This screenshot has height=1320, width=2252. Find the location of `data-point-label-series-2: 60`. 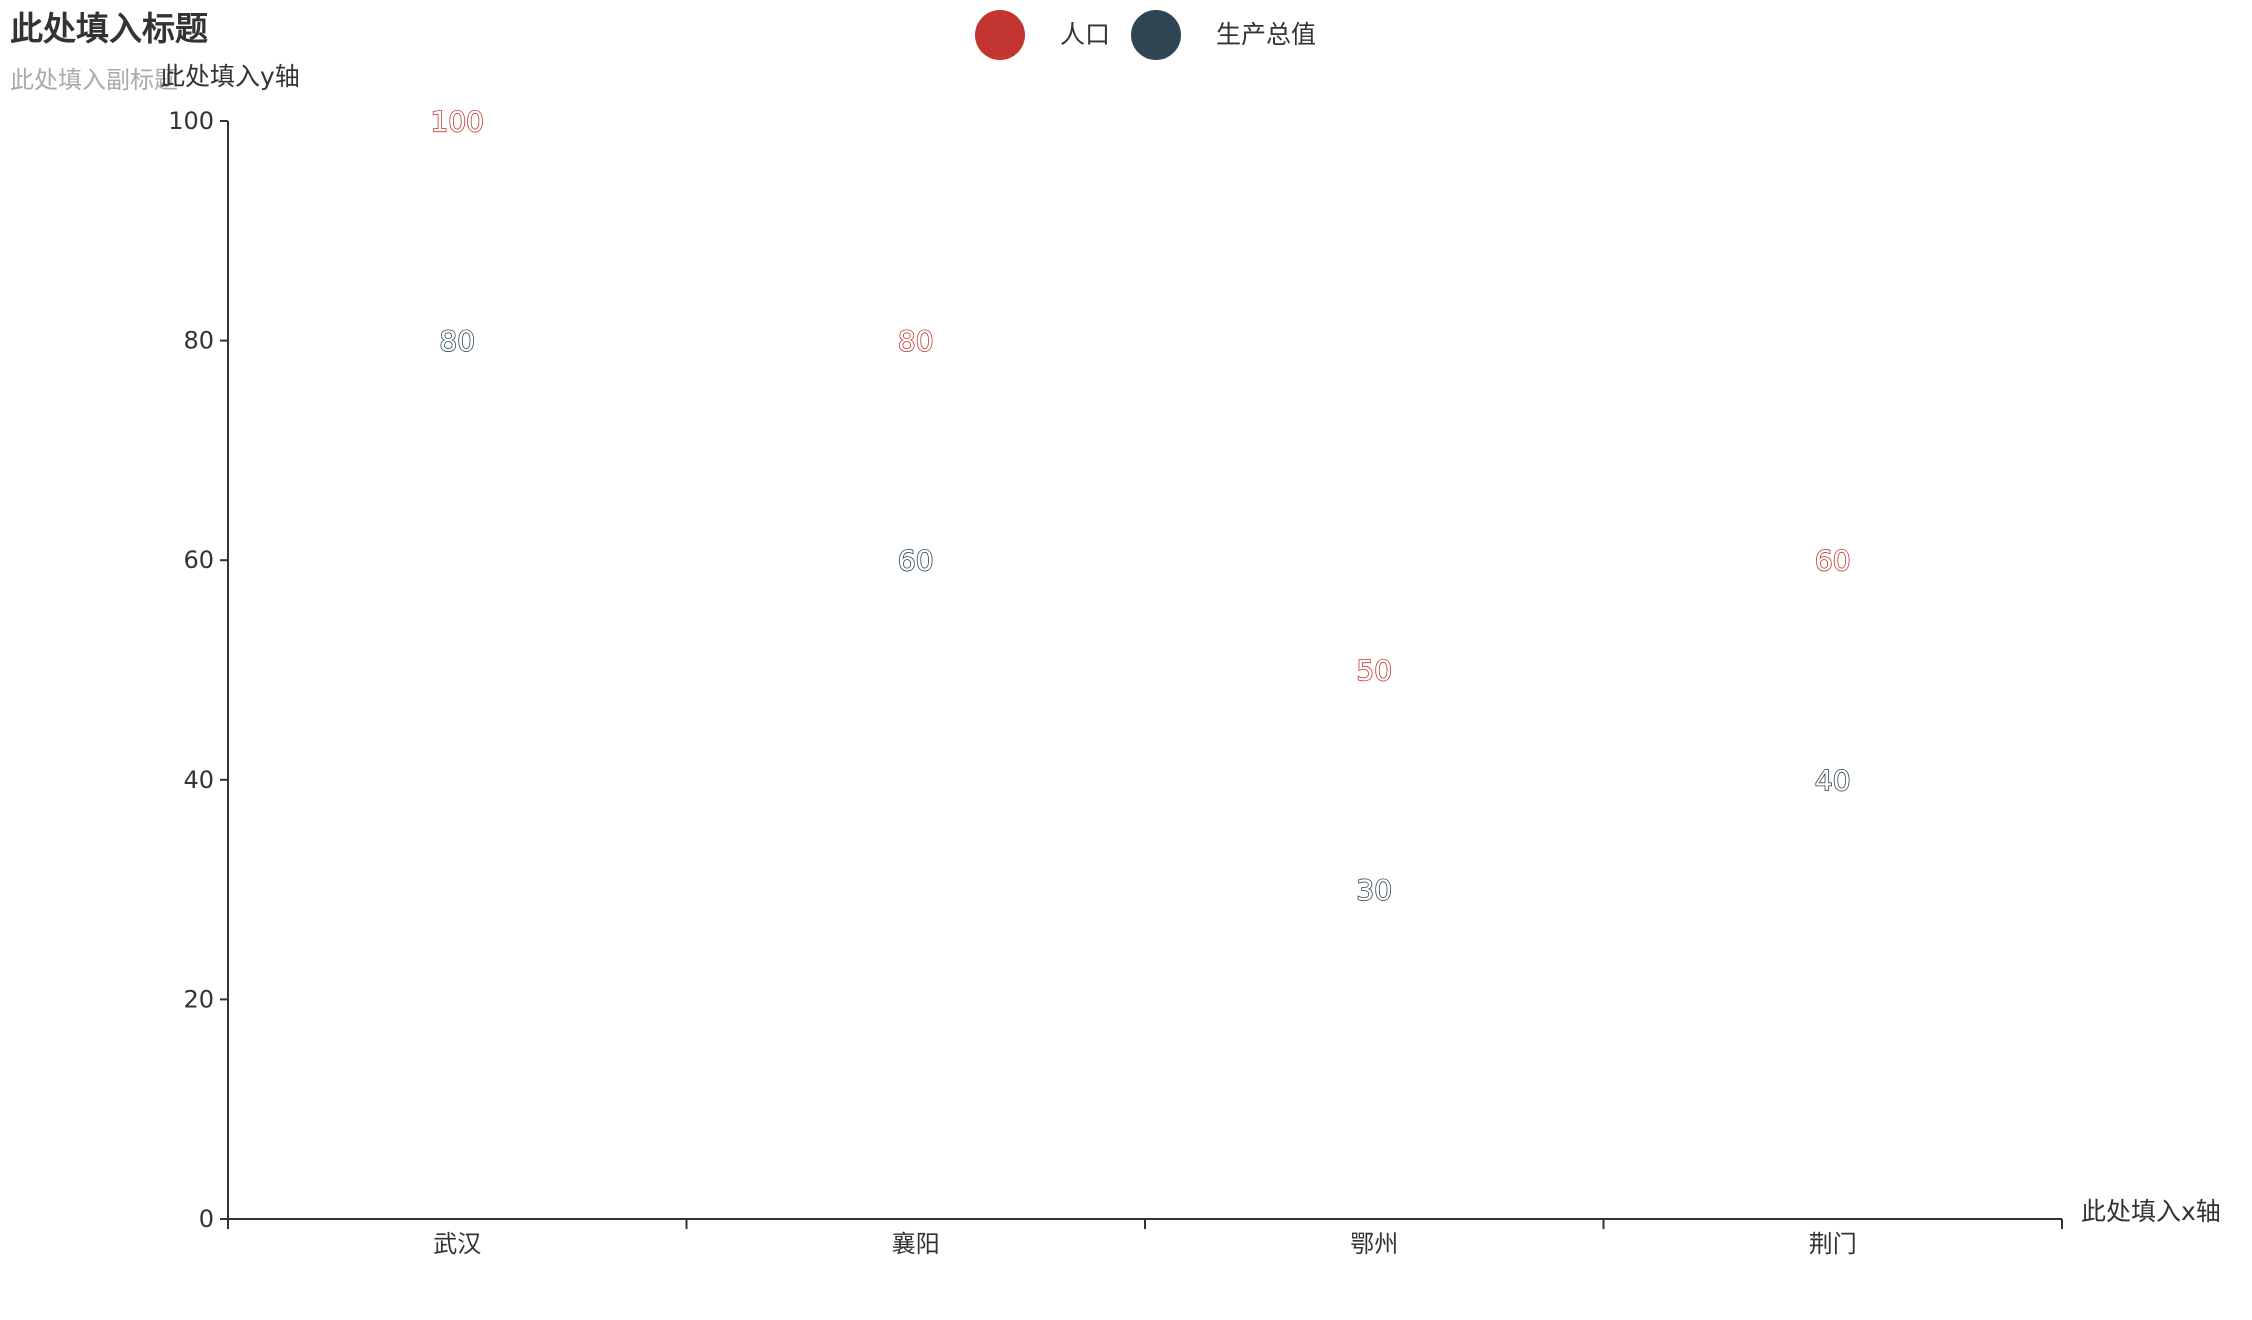

data-point-label-series-2: 60 is located at coordinates (916, 560).